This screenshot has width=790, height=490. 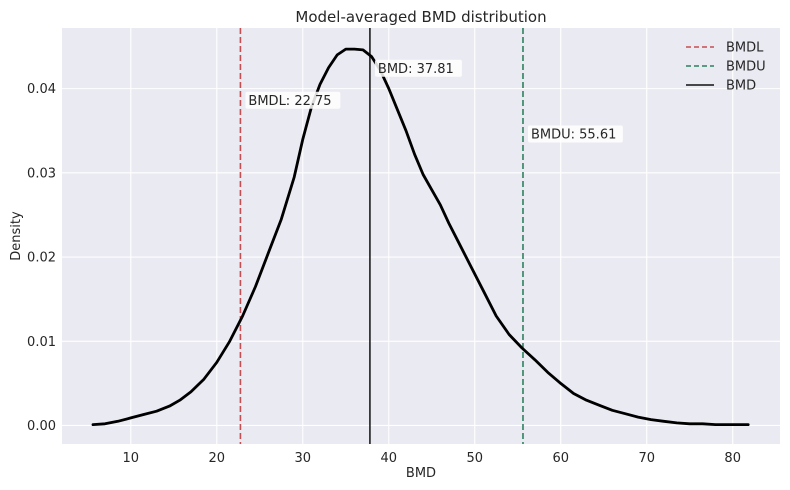 I want to click on x-tick-label: 60, so click(x=560, y=458).